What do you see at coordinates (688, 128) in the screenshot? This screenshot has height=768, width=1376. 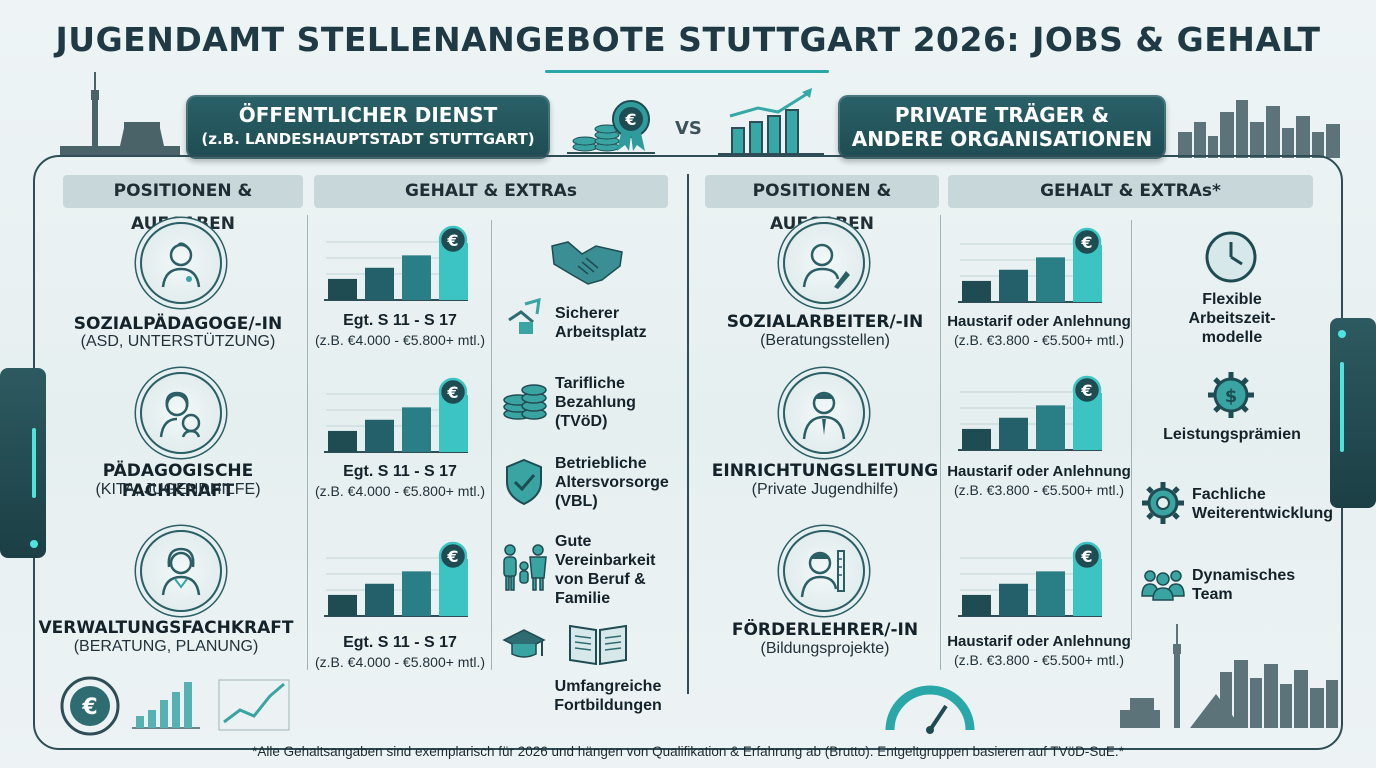 I see `versus-label: VS` at bounding box center [688, 128].